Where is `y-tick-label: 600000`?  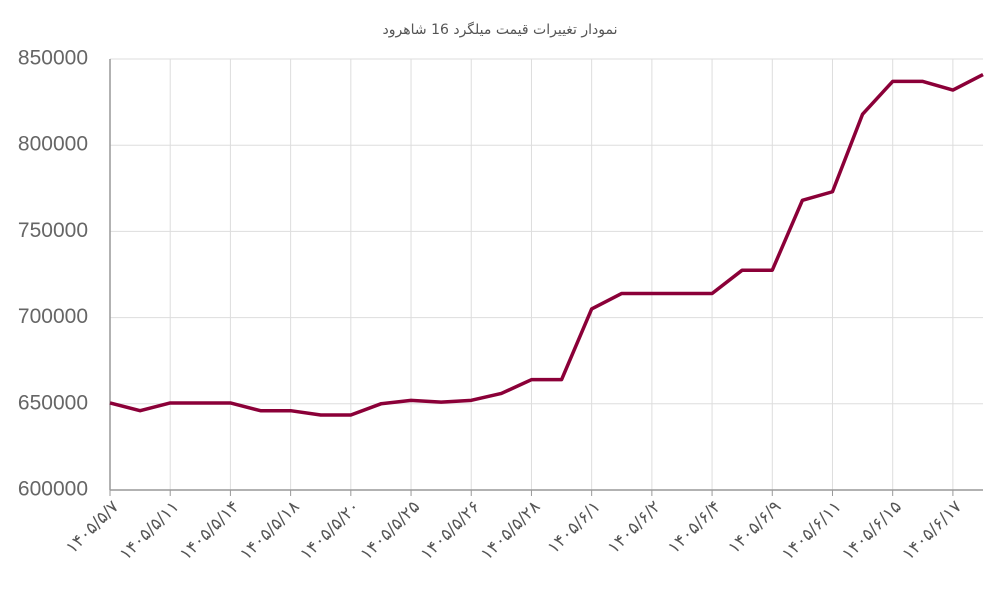 y-tick-label: 600000 is located at coordinates (53, 489).